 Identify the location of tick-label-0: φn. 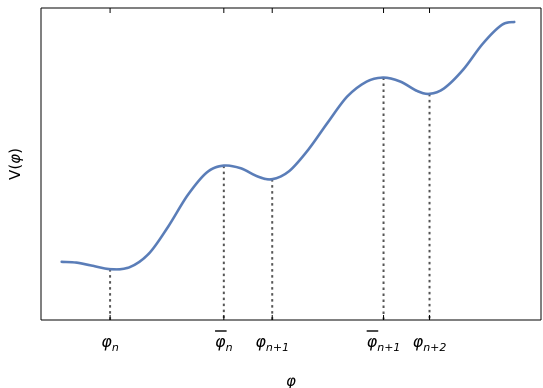
(110, 343).